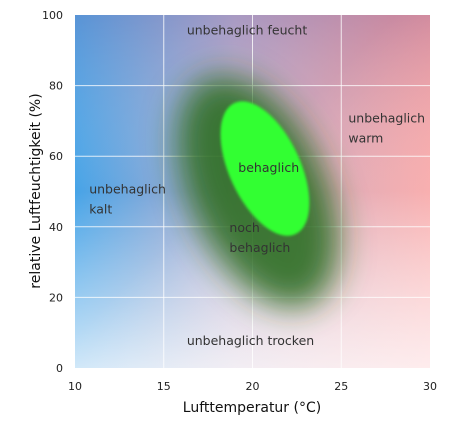  I want to click on region-behaglich, so click(265, 168).